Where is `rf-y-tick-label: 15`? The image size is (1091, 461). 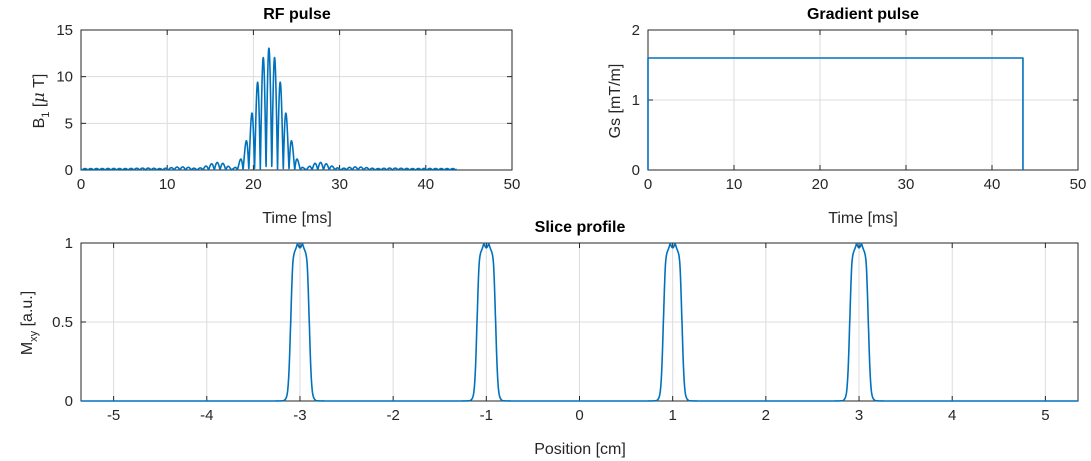
rf-y-tick-label: 15 is located at coordinates (64, 30).